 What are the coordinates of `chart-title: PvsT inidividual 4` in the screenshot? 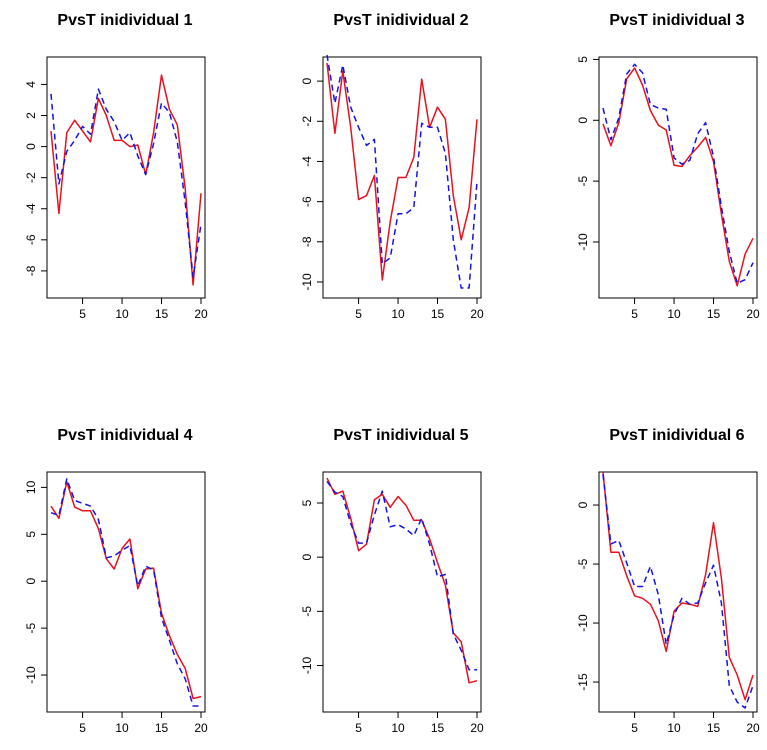 It's located at (124, 435).